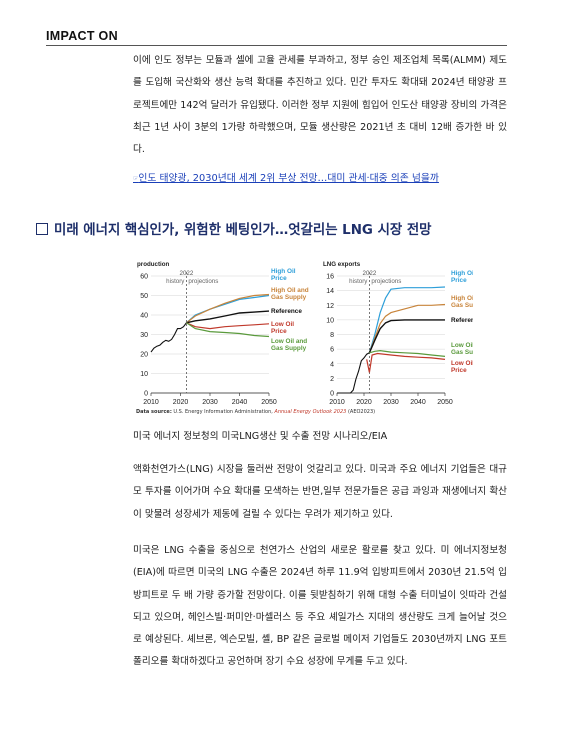 The height and width of the screenshot is (750, 561). What do you see at coordinates (82, 36) in the screenshot?
I see `impact-on-logo: IMPACT ON` at bounding box center [82, 36].